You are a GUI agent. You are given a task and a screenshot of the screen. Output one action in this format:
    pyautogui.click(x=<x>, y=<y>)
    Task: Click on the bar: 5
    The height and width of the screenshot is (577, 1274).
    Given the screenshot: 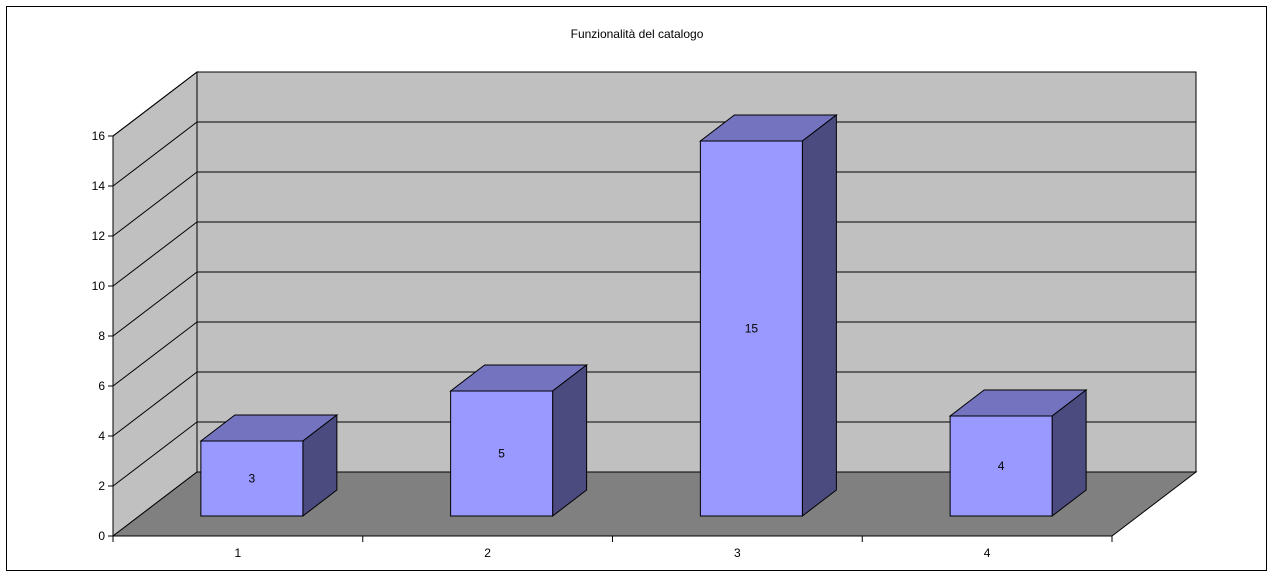 What is the action you would take?
    pyautogui.click(x=519, y=440)
    